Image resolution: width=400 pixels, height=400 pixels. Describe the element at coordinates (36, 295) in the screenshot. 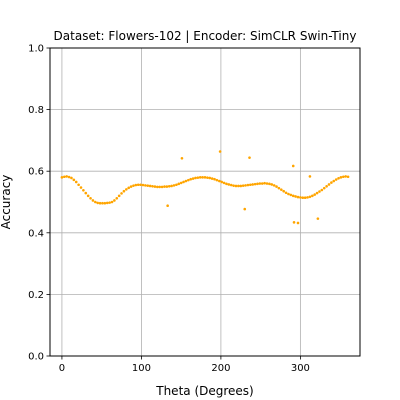

I see `y-tick-label: 0.2` at that location.